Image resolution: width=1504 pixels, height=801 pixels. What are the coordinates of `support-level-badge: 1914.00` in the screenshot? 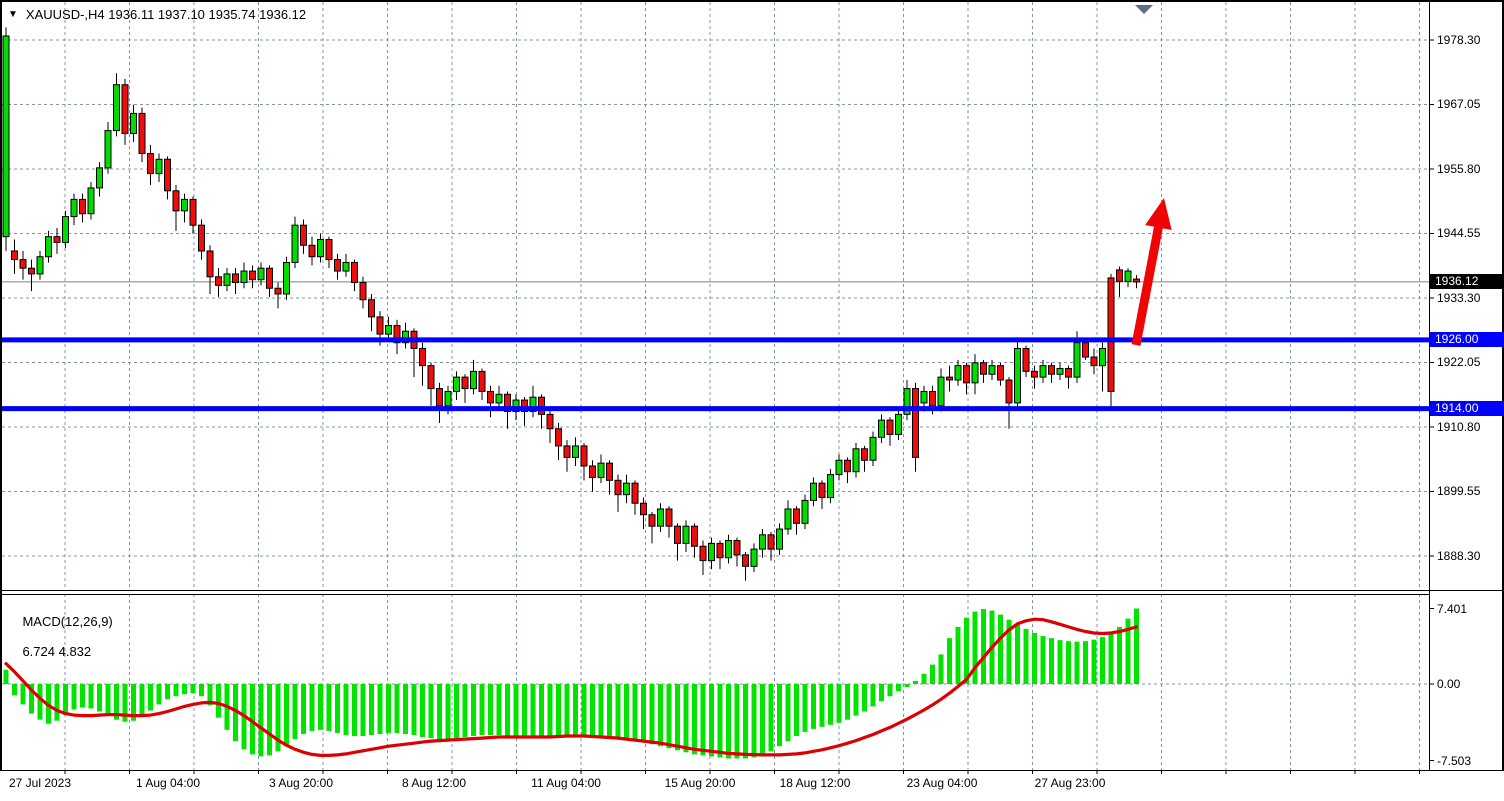 It's located at (1467, 409).